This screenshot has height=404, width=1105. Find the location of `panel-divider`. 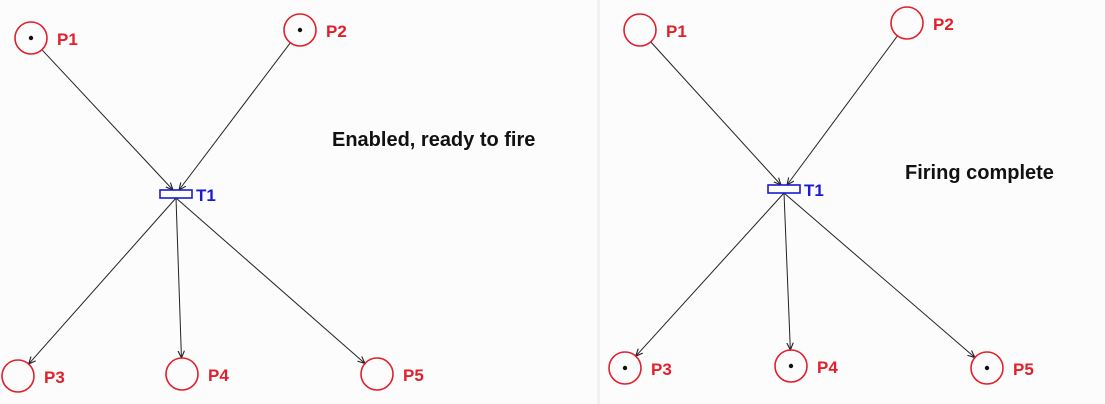

panel-divider is located at coordinates (598, 202).